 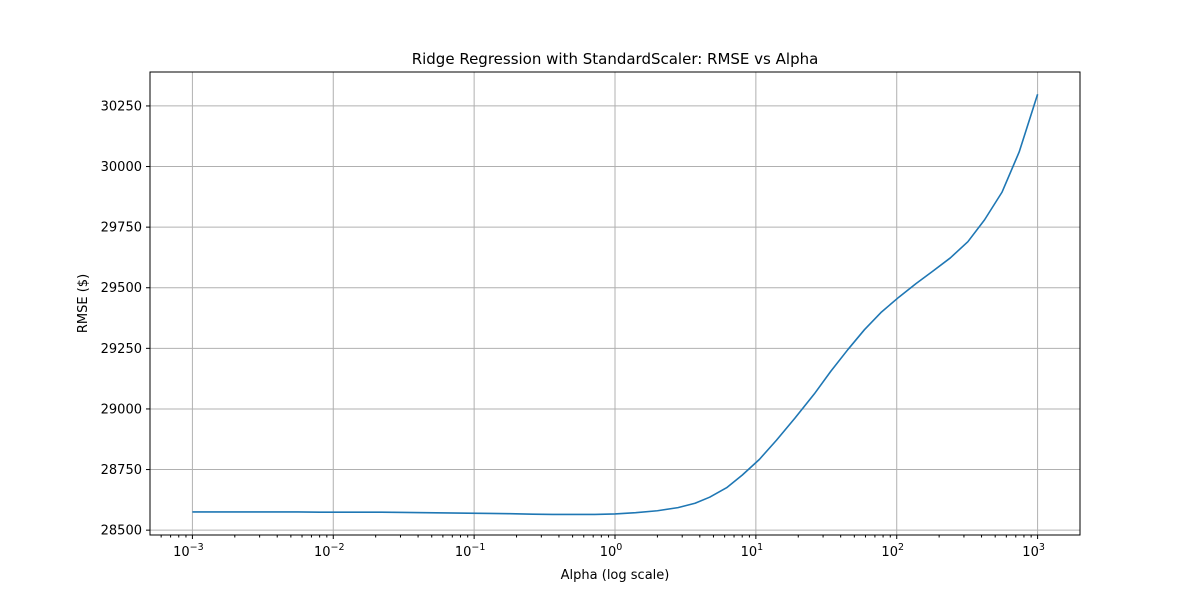 I want to click on y-axis-label: RMSE ($), so click(x=83, y=303).